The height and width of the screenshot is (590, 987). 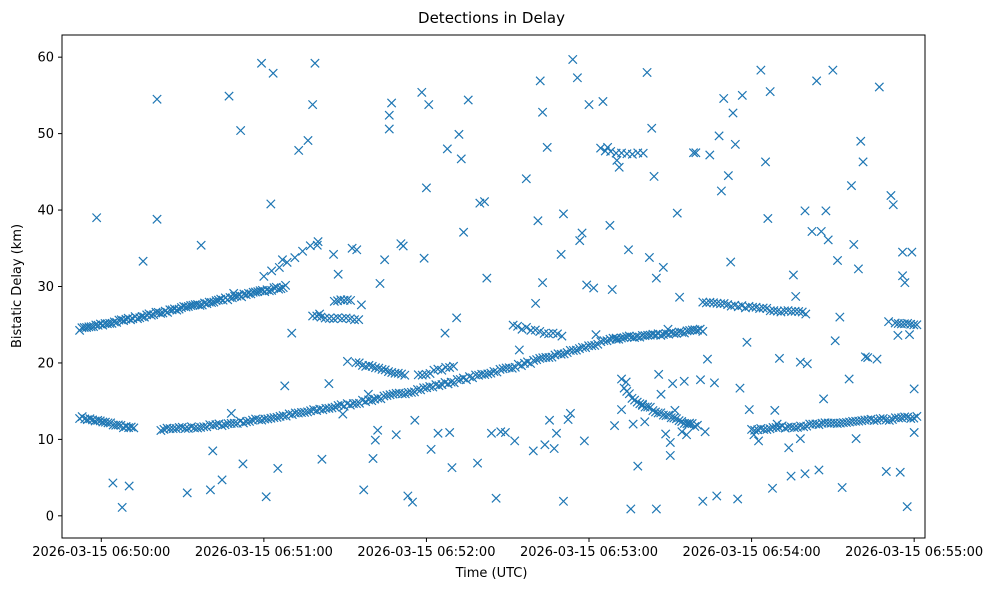 I want to click on y-axis: 0 10 20 30 40 50 60, so click(x=49, y=287).